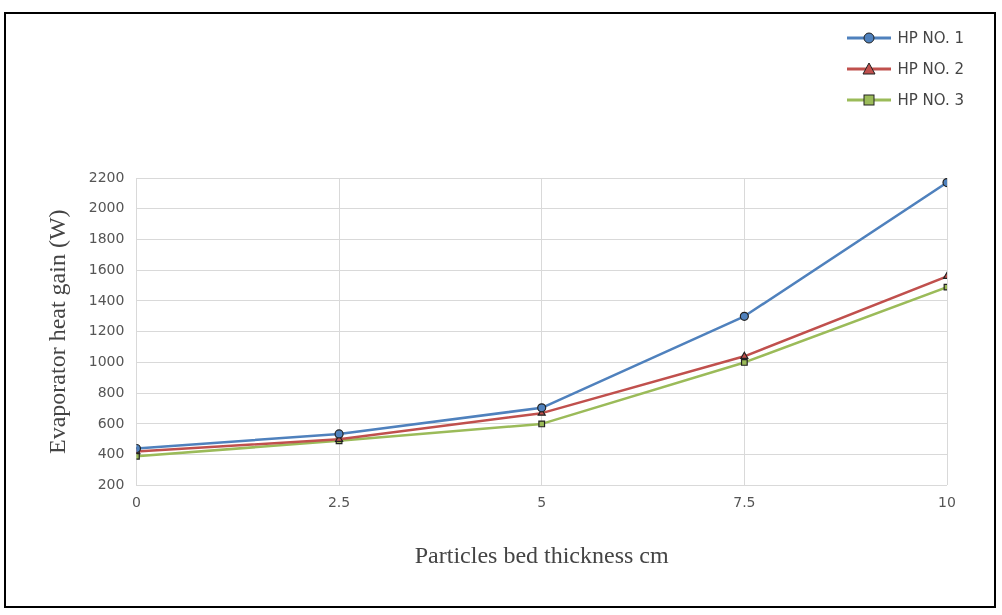 This screenshot has height=615, width=1002. What do you see at coordinates (106, 176) in the screenshot?
I see `y-tick-label: 2200` at bounding box center [106, 176].